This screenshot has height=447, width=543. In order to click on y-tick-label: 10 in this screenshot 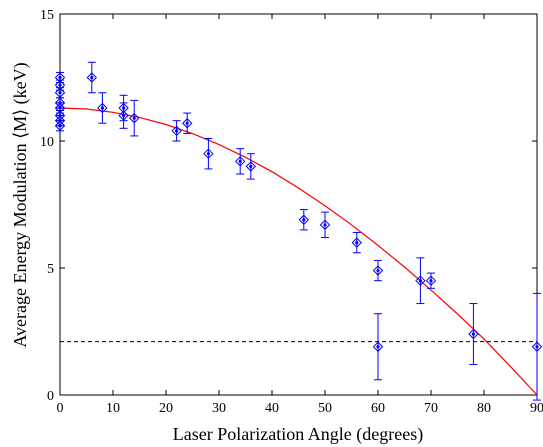, I will do `click(47, 142)`.